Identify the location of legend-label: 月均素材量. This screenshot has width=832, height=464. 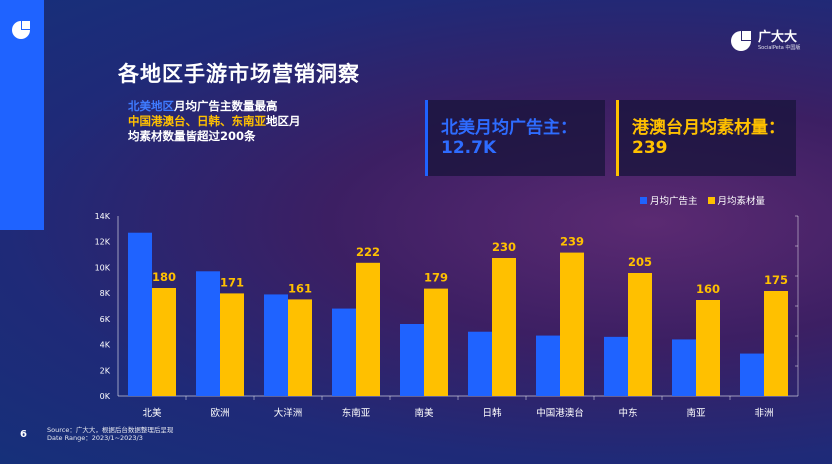
(741, 201).